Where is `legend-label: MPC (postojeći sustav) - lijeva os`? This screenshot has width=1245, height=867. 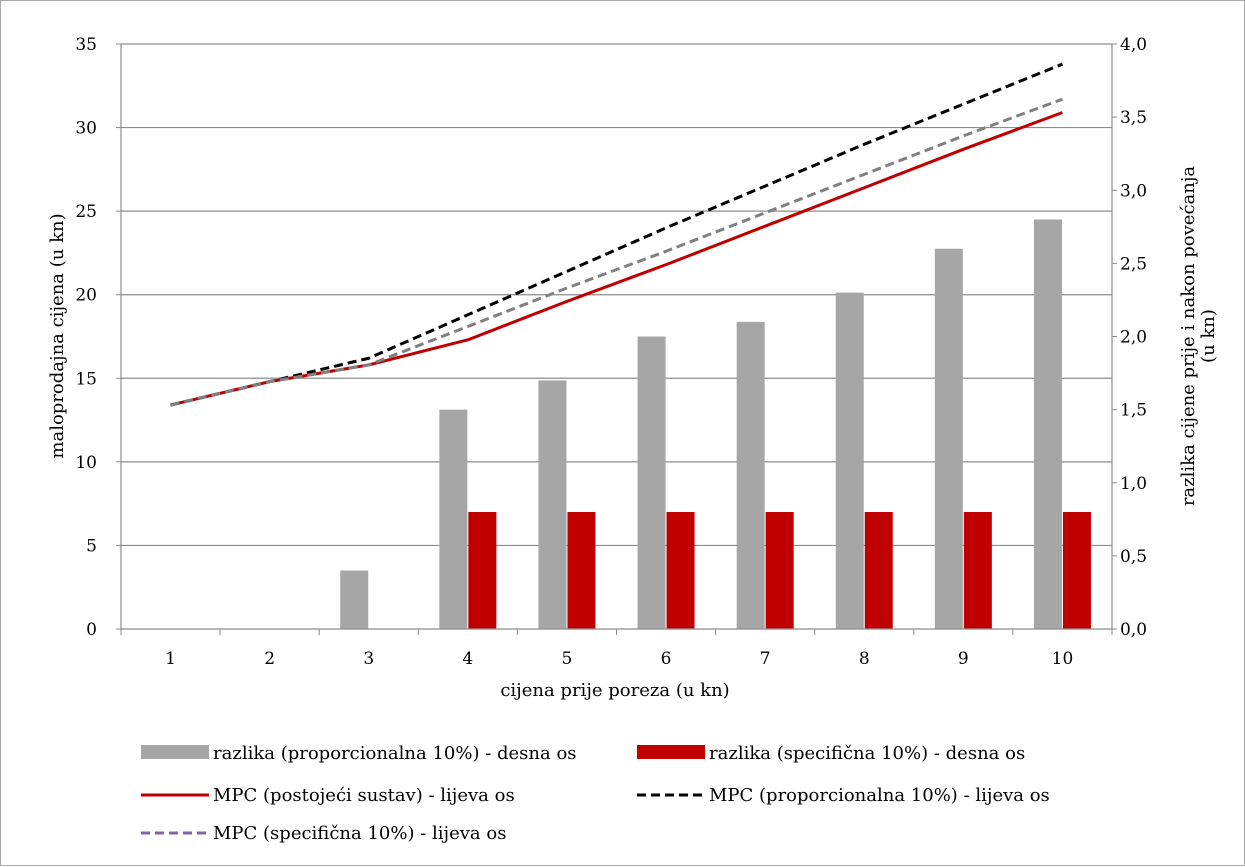 legend-label: MPC (postojeći sustav) - lijeva os is located at coordinates (364, 795).